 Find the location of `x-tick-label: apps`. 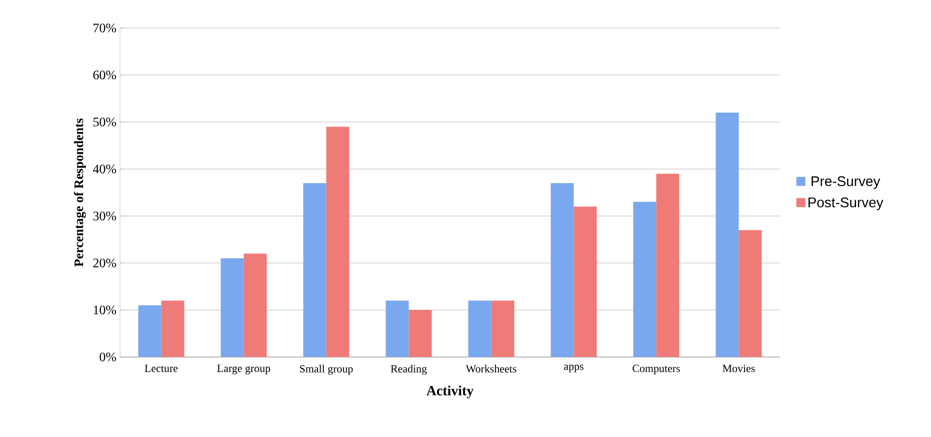

x-tick-label: apps is located at coordinates (574, 368).